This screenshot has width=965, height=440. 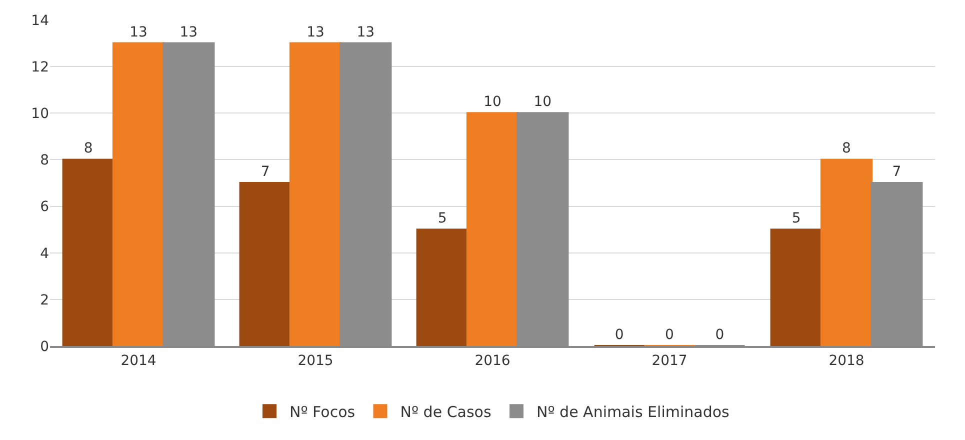 I want to click on y-tick-label: 4, so click(x=45, y=254).